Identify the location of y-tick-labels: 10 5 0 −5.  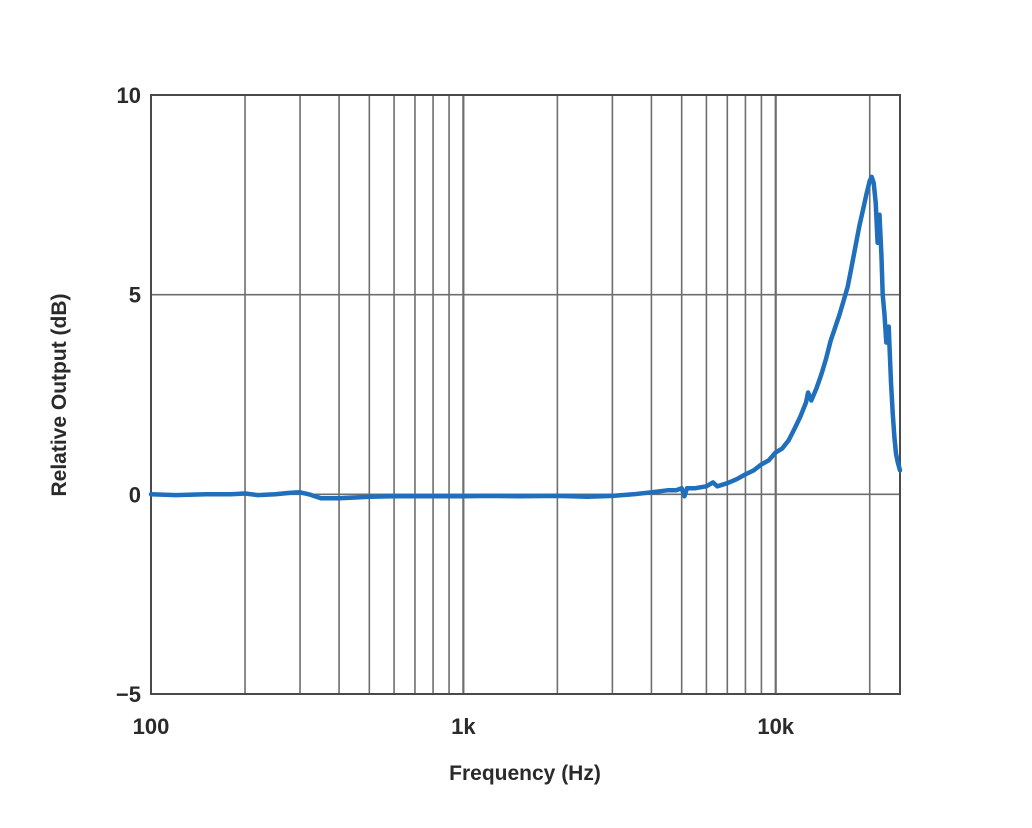
(128, 395).